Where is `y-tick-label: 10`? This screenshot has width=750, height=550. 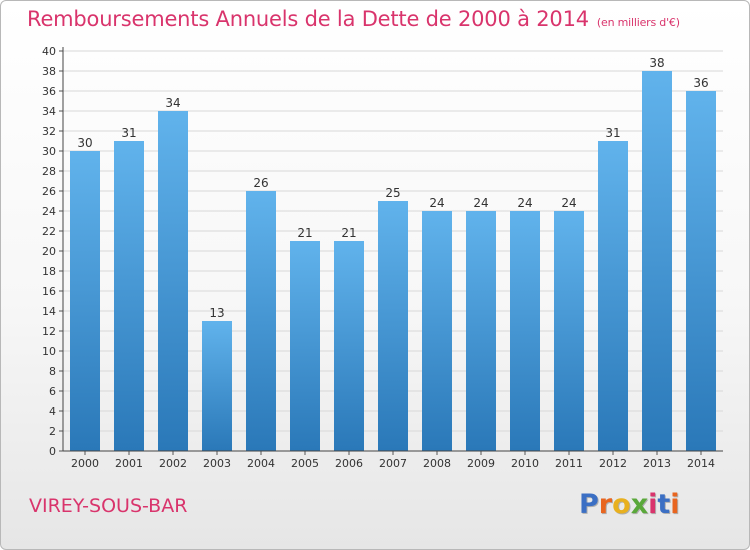
y-tick-label: 10 is located at coordinates (49, 351).